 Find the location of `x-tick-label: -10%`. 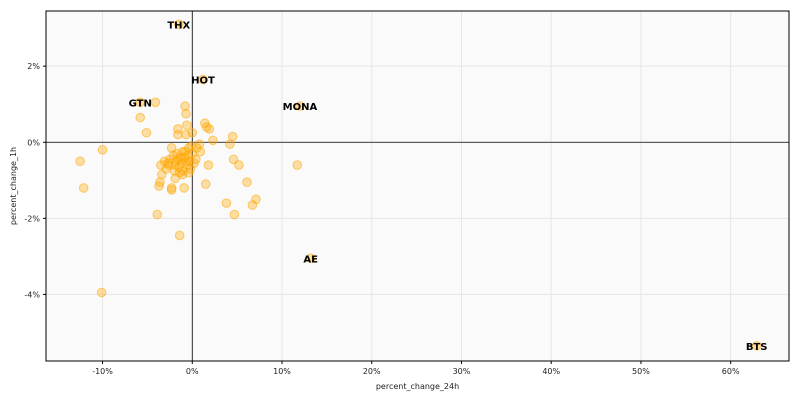

x-tick-label: -10% is located at coordinates (102, 371).